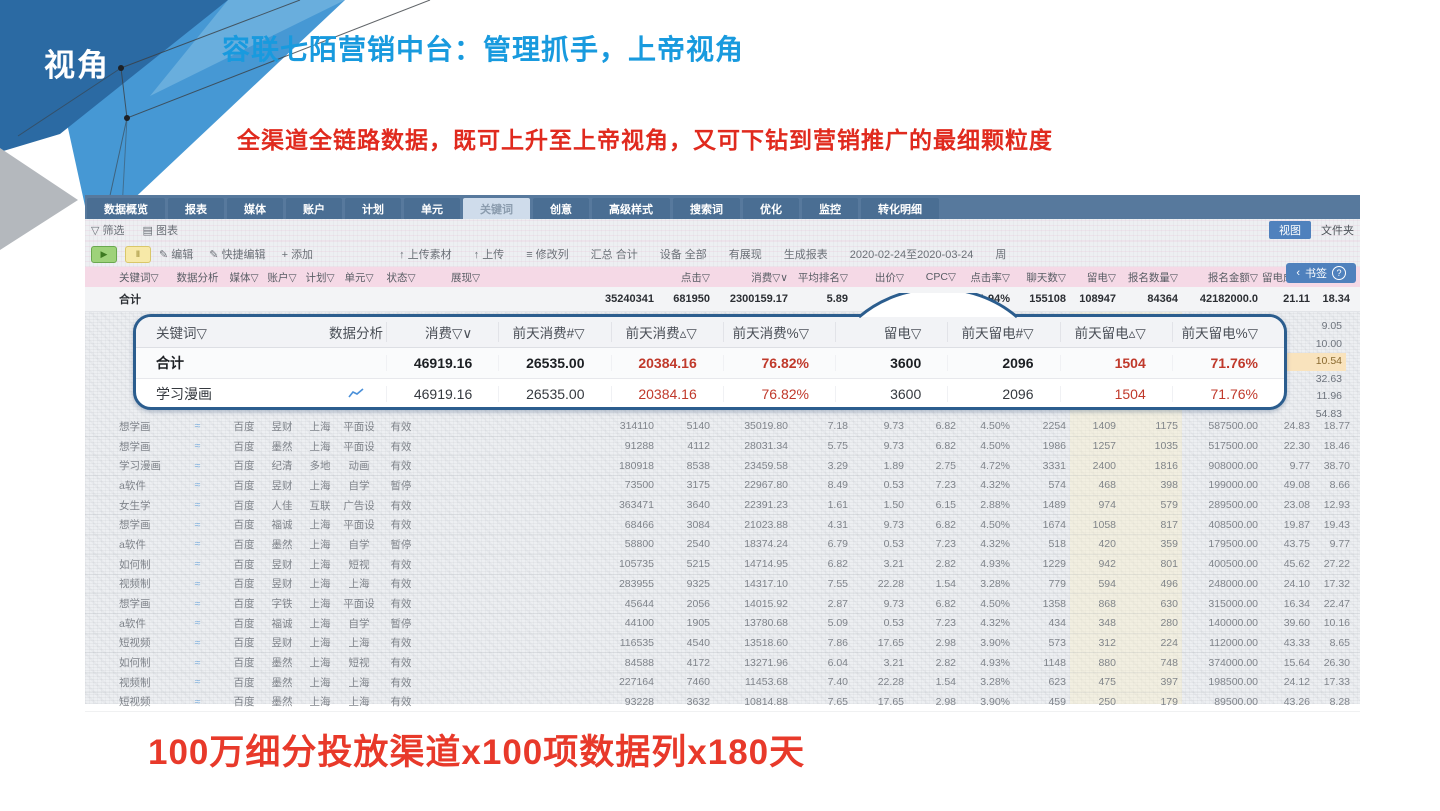  I want to click on tab: 监控, so click(830, 208).